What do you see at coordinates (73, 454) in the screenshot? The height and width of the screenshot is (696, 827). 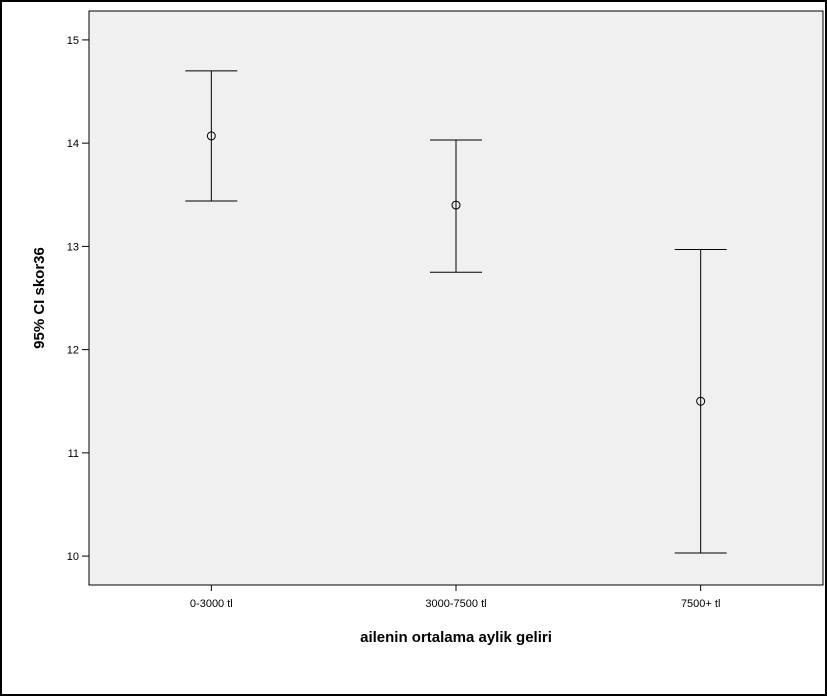 I see `y-tick-label: 11` at bounding box center [73, 454].